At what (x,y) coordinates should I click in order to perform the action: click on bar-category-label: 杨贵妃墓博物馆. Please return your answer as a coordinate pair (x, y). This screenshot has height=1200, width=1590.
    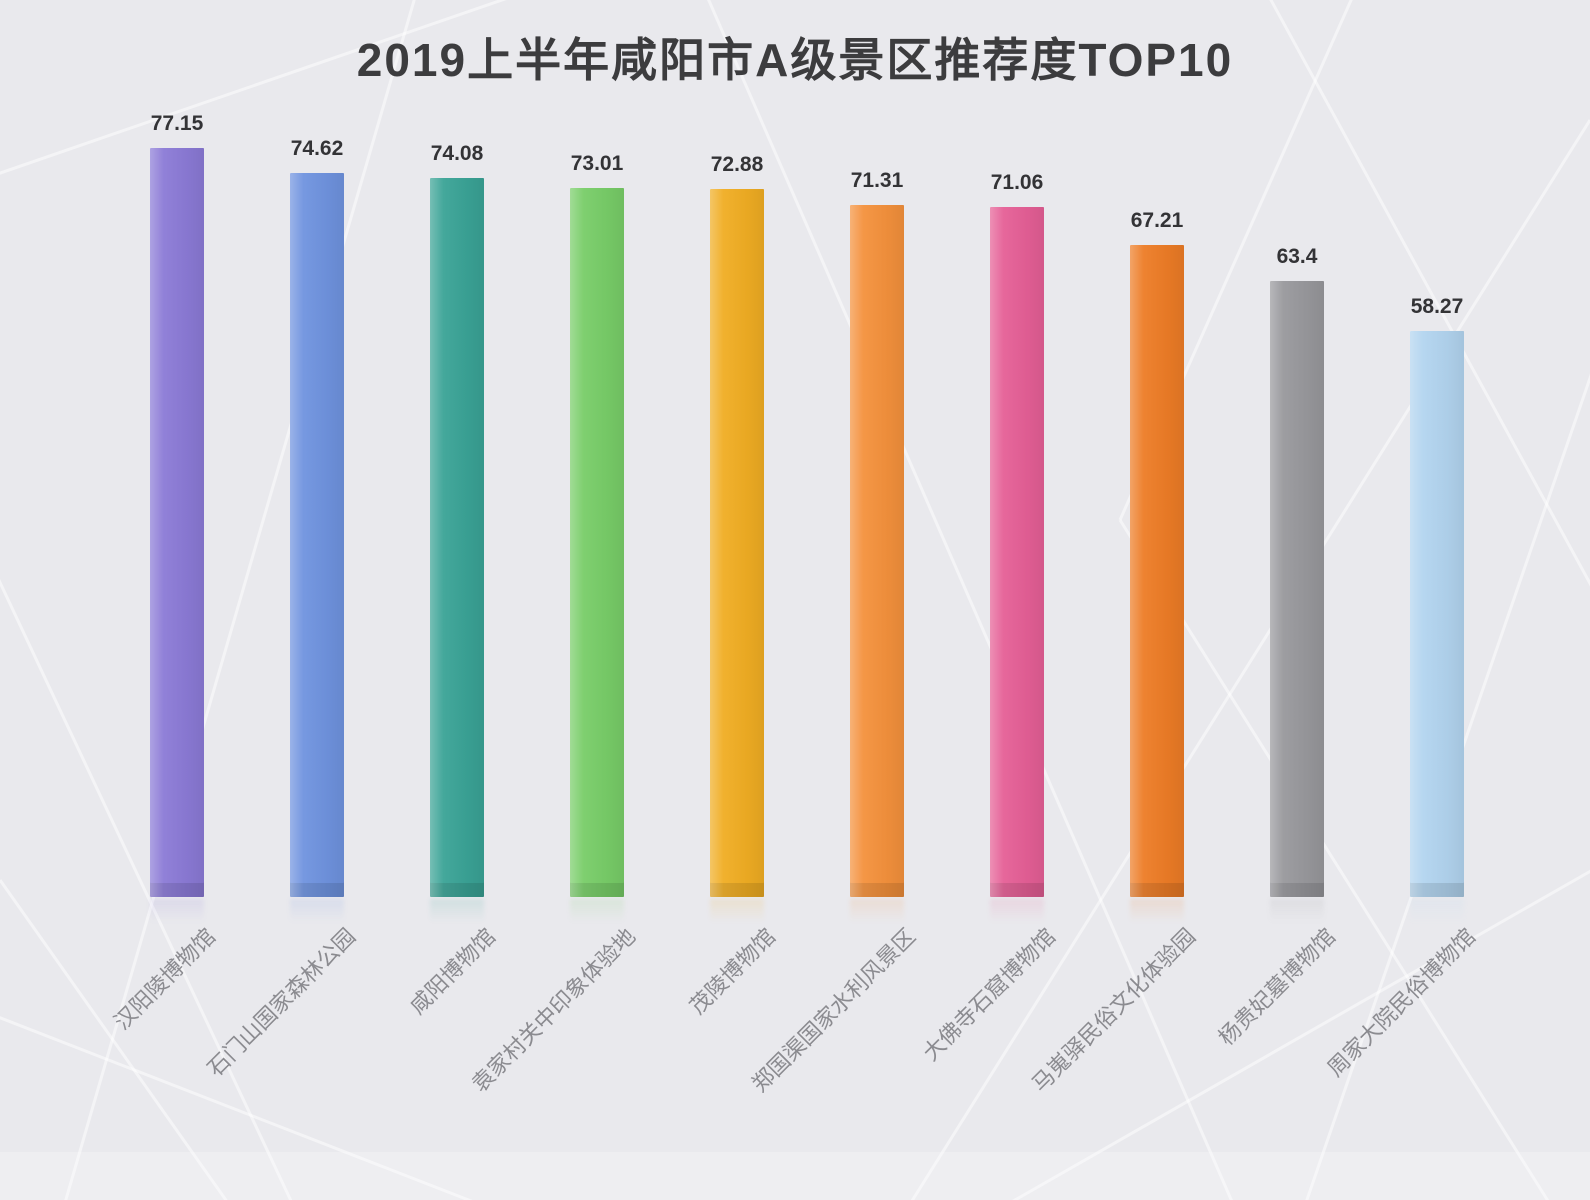
    Looking at the image, I should click on (1277, 987).